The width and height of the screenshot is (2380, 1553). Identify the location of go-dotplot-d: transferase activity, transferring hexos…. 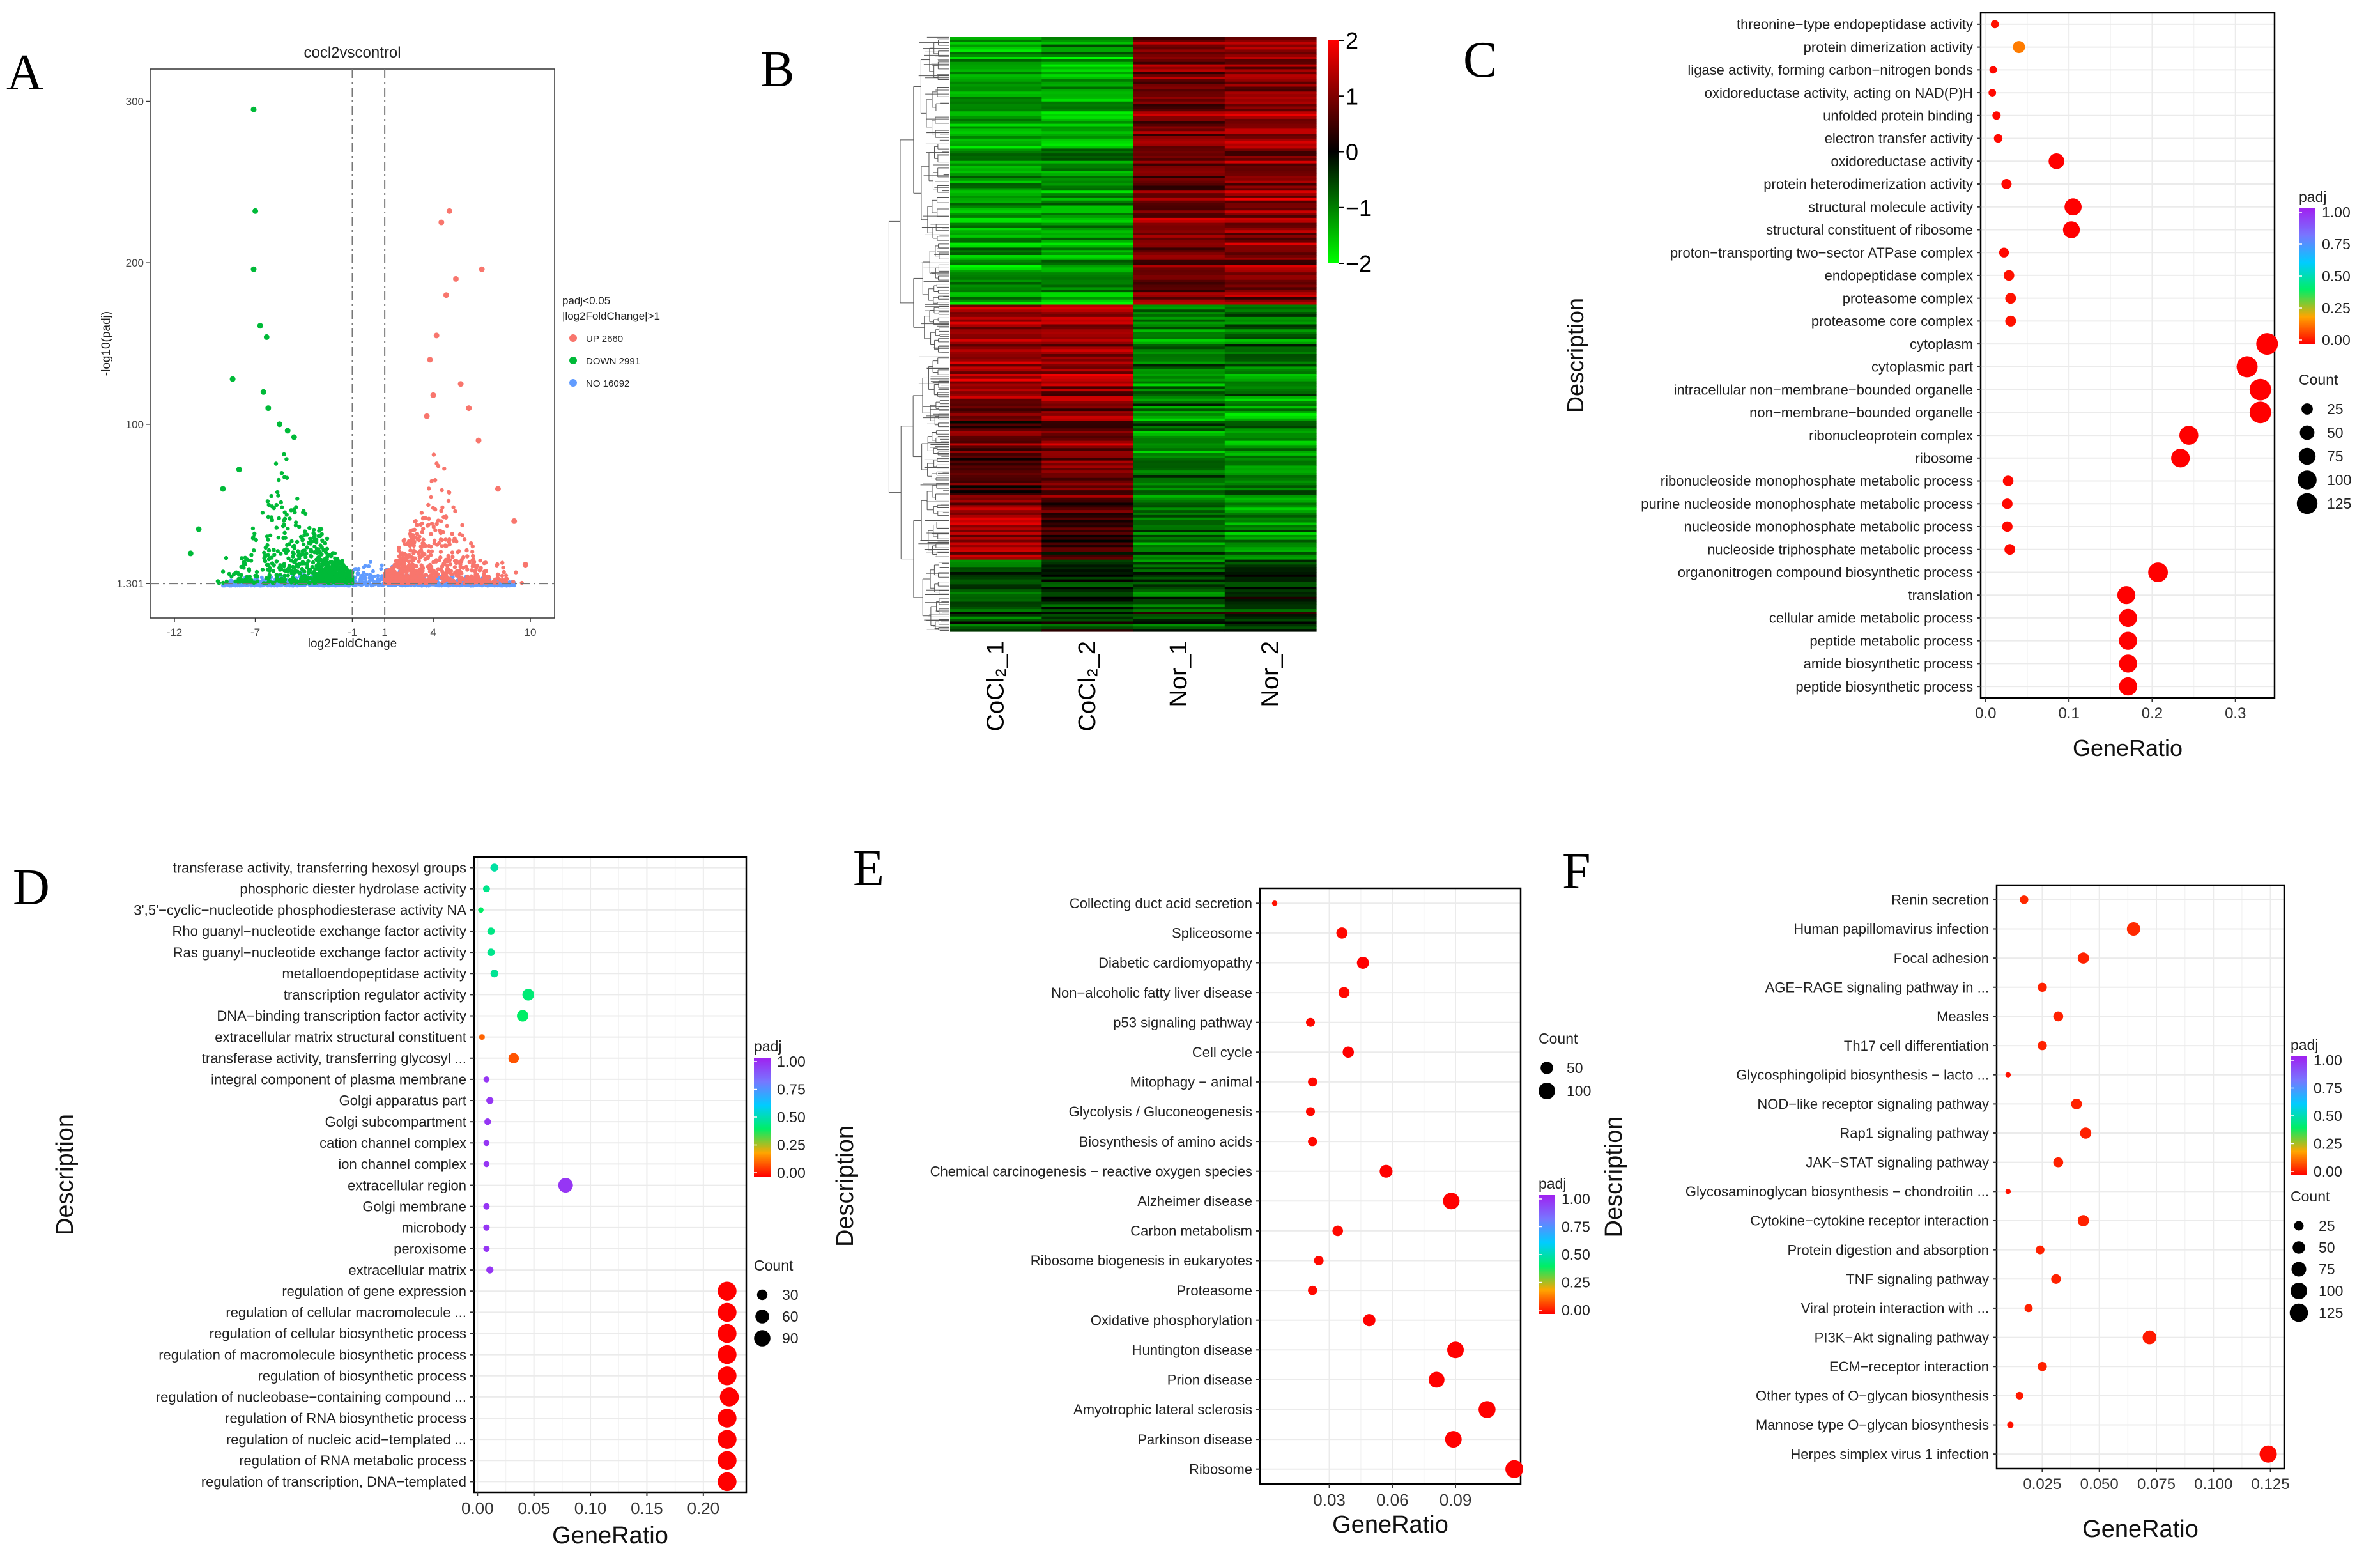
(429, 1202).